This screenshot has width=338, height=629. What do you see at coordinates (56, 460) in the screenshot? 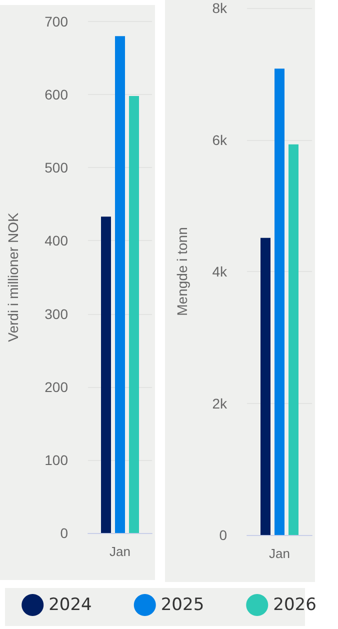
I see `y-tick-label: 100` at bounding box center [56, 460].